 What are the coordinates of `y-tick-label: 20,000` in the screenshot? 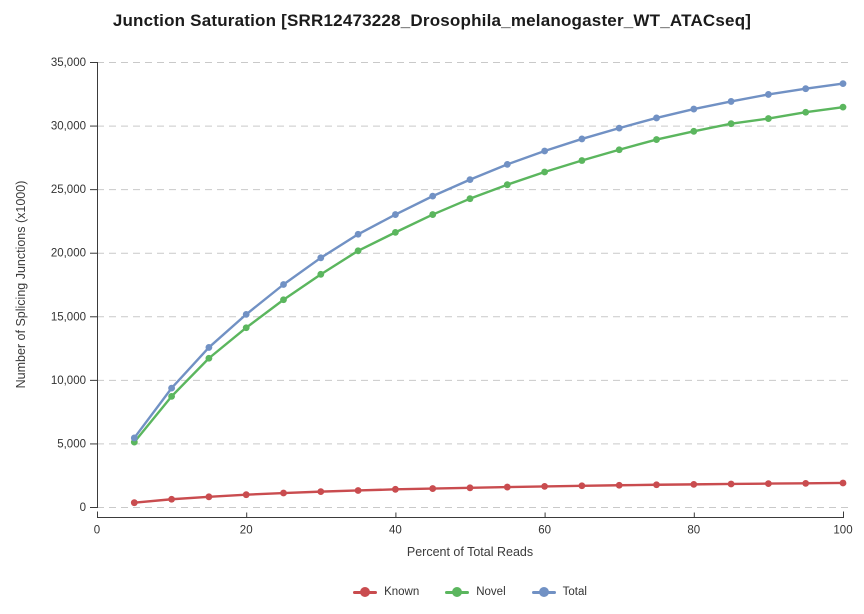 It's located at (68, 254).